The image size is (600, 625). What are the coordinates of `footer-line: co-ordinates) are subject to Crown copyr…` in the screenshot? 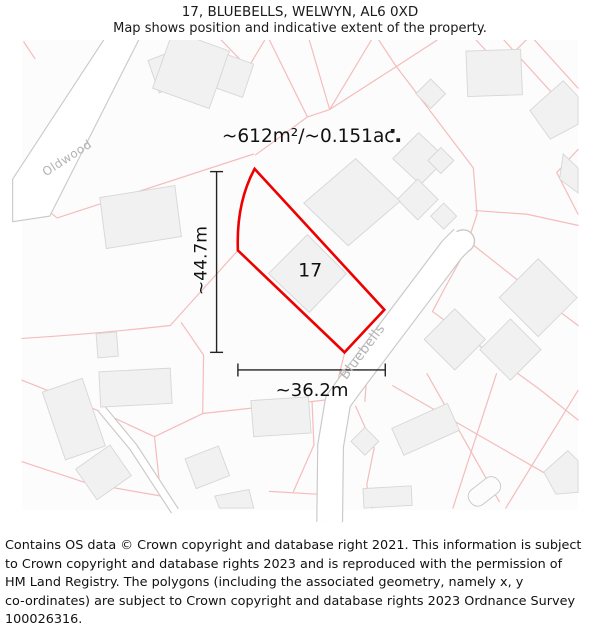 It's located at (290, 601).